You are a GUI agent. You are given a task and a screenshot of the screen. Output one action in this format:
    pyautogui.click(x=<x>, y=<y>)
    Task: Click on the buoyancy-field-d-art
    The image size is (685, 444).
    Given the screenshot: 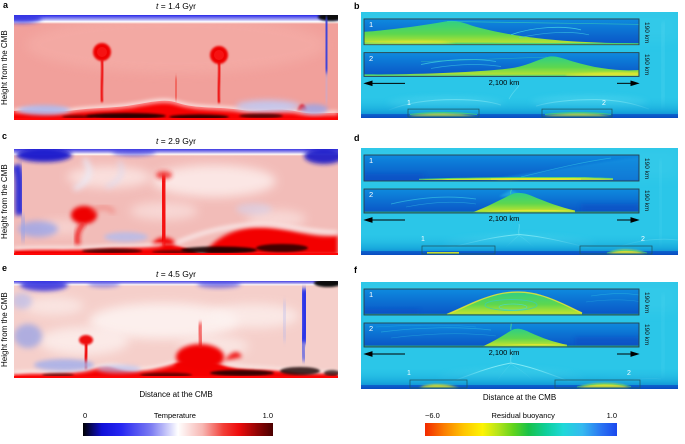 What is the action you would take?
    pyautogui.click(x=519, y=201)
    